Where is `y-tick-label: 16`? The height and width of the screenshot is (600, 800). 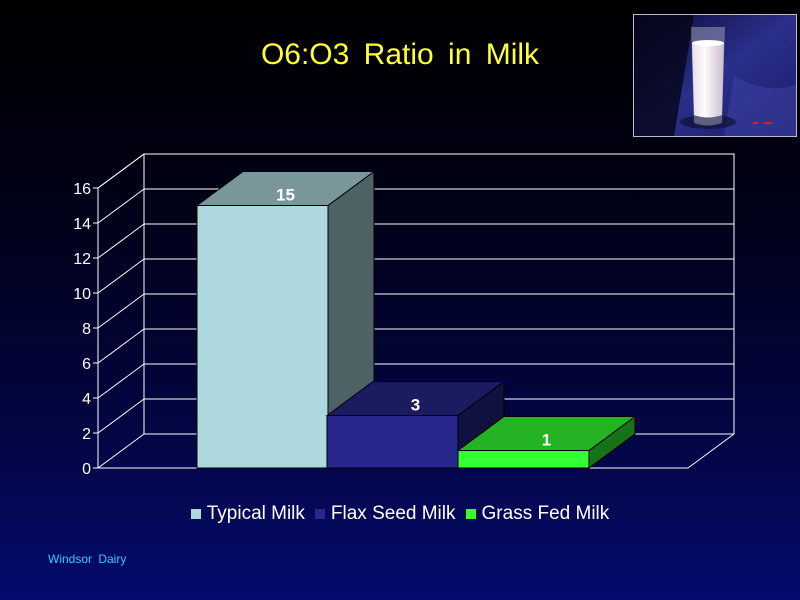 y-tick-label: 16 is located at coordinates (82, 189).